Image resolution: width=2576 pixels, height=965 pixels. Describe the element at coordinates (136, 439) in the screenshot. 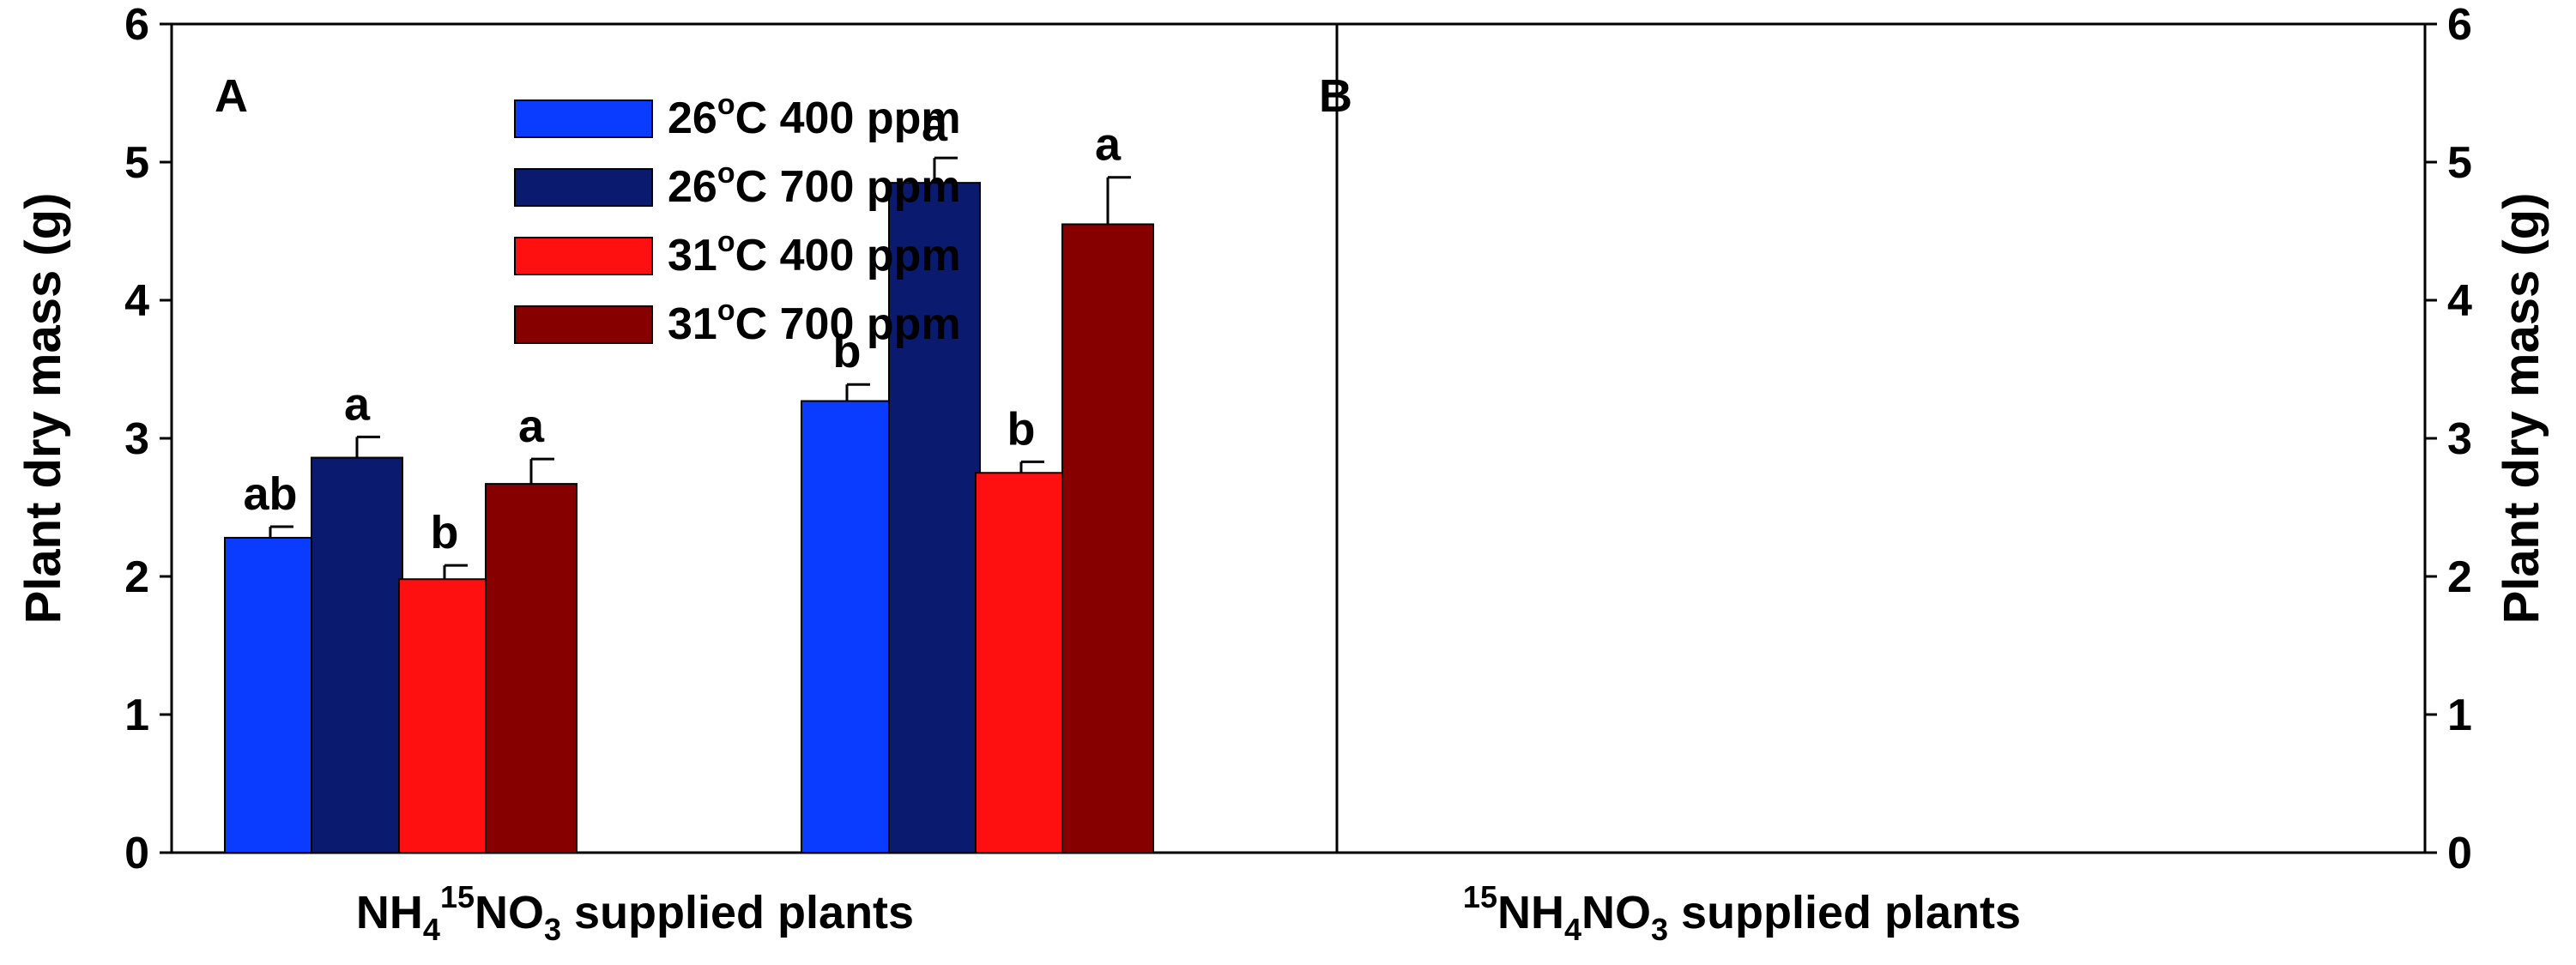

I see `left-y-tick-label: 3` at that location.